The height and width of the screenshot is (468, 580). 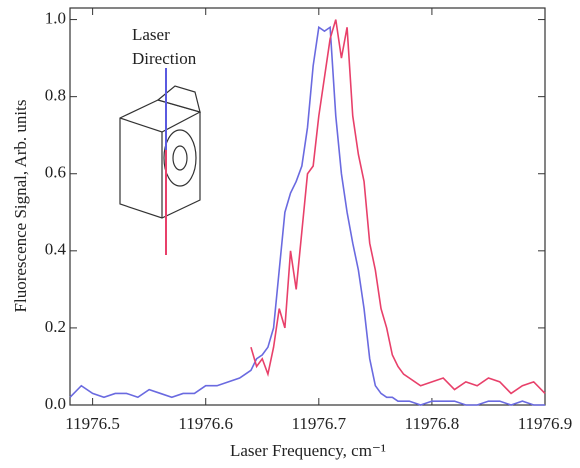 I want to click on y-tick-label: 0.8, so click(x=55, y=95).